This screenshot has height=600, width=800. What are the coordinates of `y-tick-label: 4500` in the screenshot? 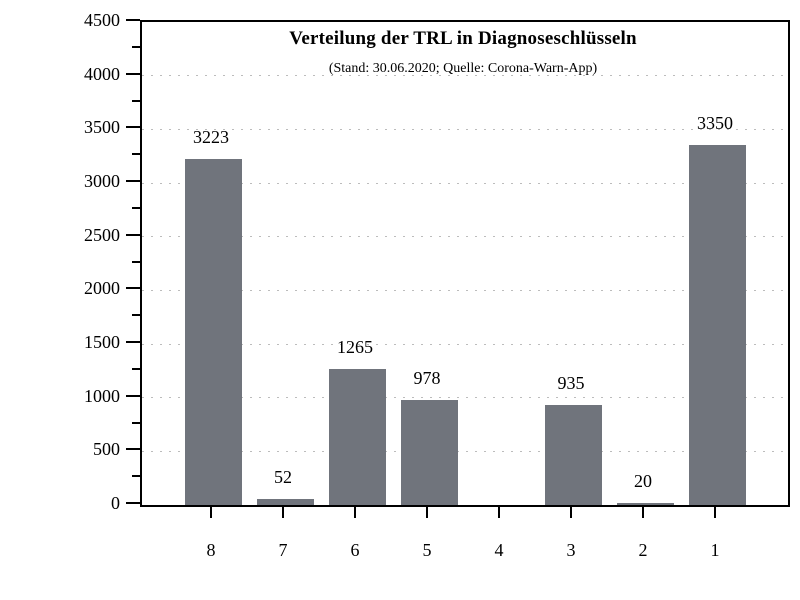 It's located at (102, 20).